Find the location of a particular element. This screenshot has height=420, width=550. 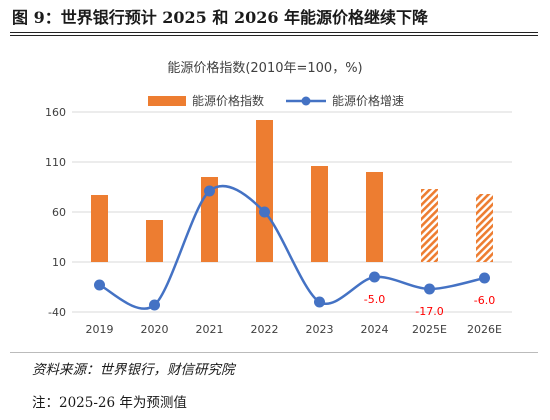

y-tick-label: 160 is located at coordinates (55, 112).